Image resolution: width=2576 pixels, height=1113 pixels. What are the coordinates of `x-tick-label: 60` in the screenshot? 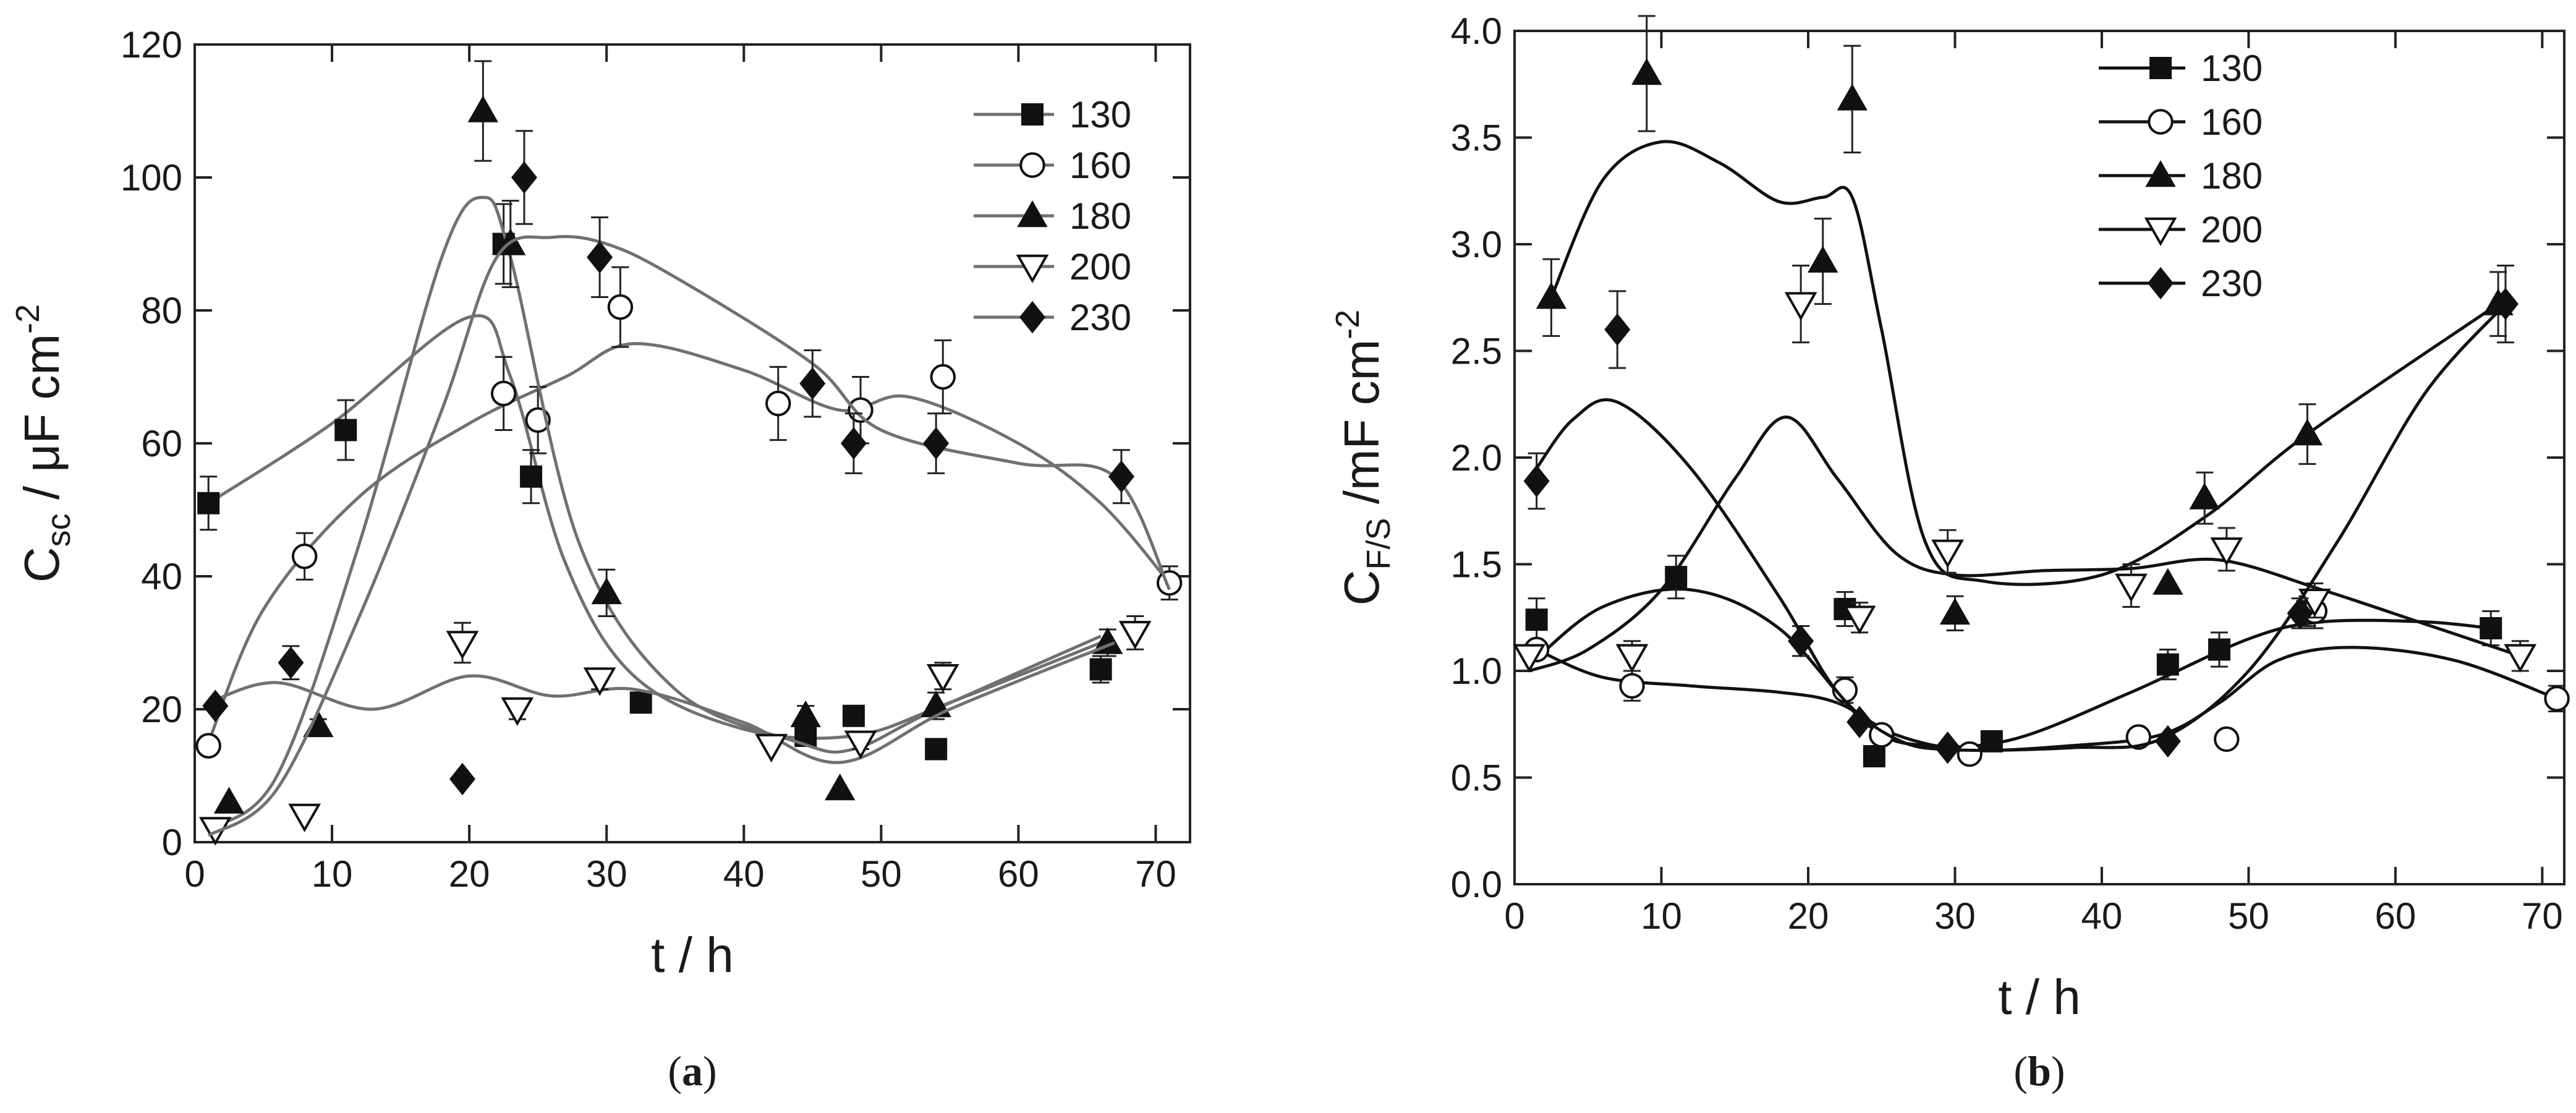 It's located at (1018, 874).